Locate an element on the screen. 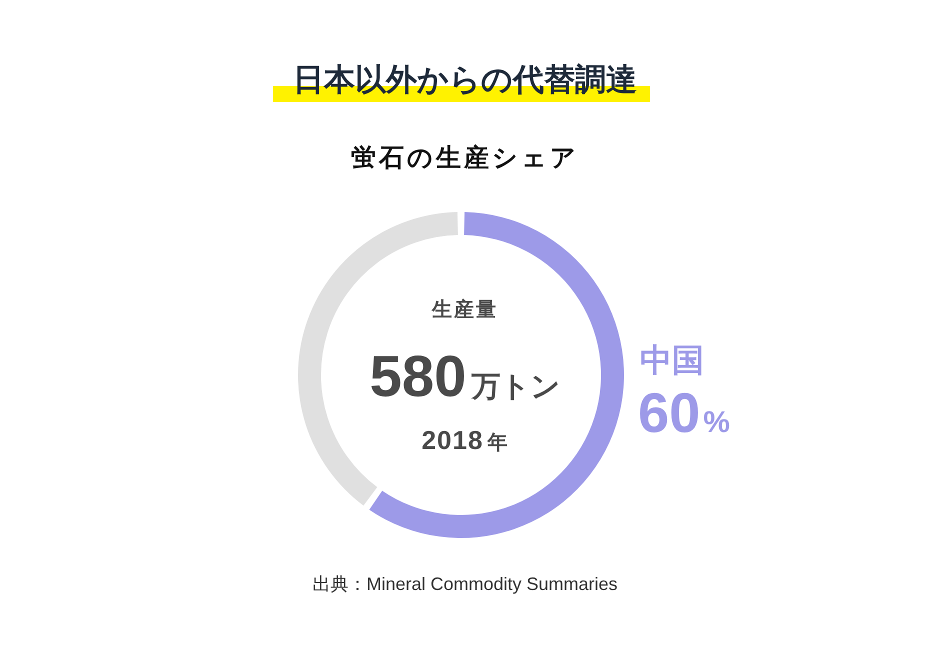 The image size is (930, 658). chart-subtitle: 蛍石の生産シェア is located at coordinates (465, 158).